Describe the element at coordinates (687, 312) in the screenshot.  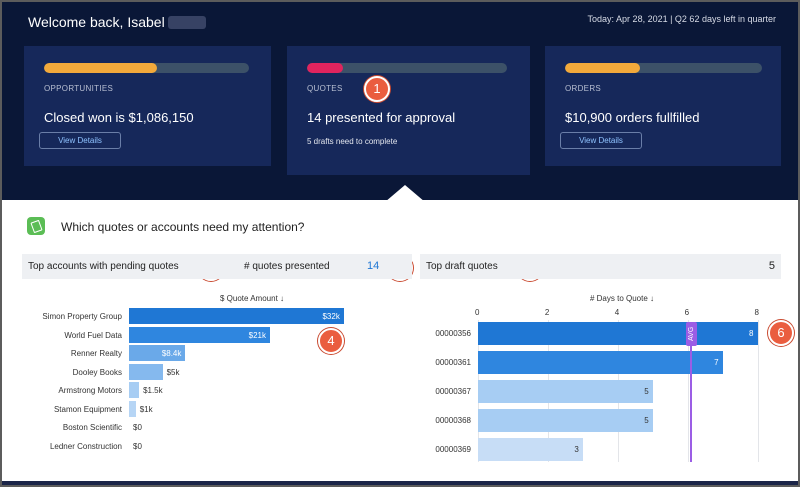
I see `x-tick-label: 6` at that location.